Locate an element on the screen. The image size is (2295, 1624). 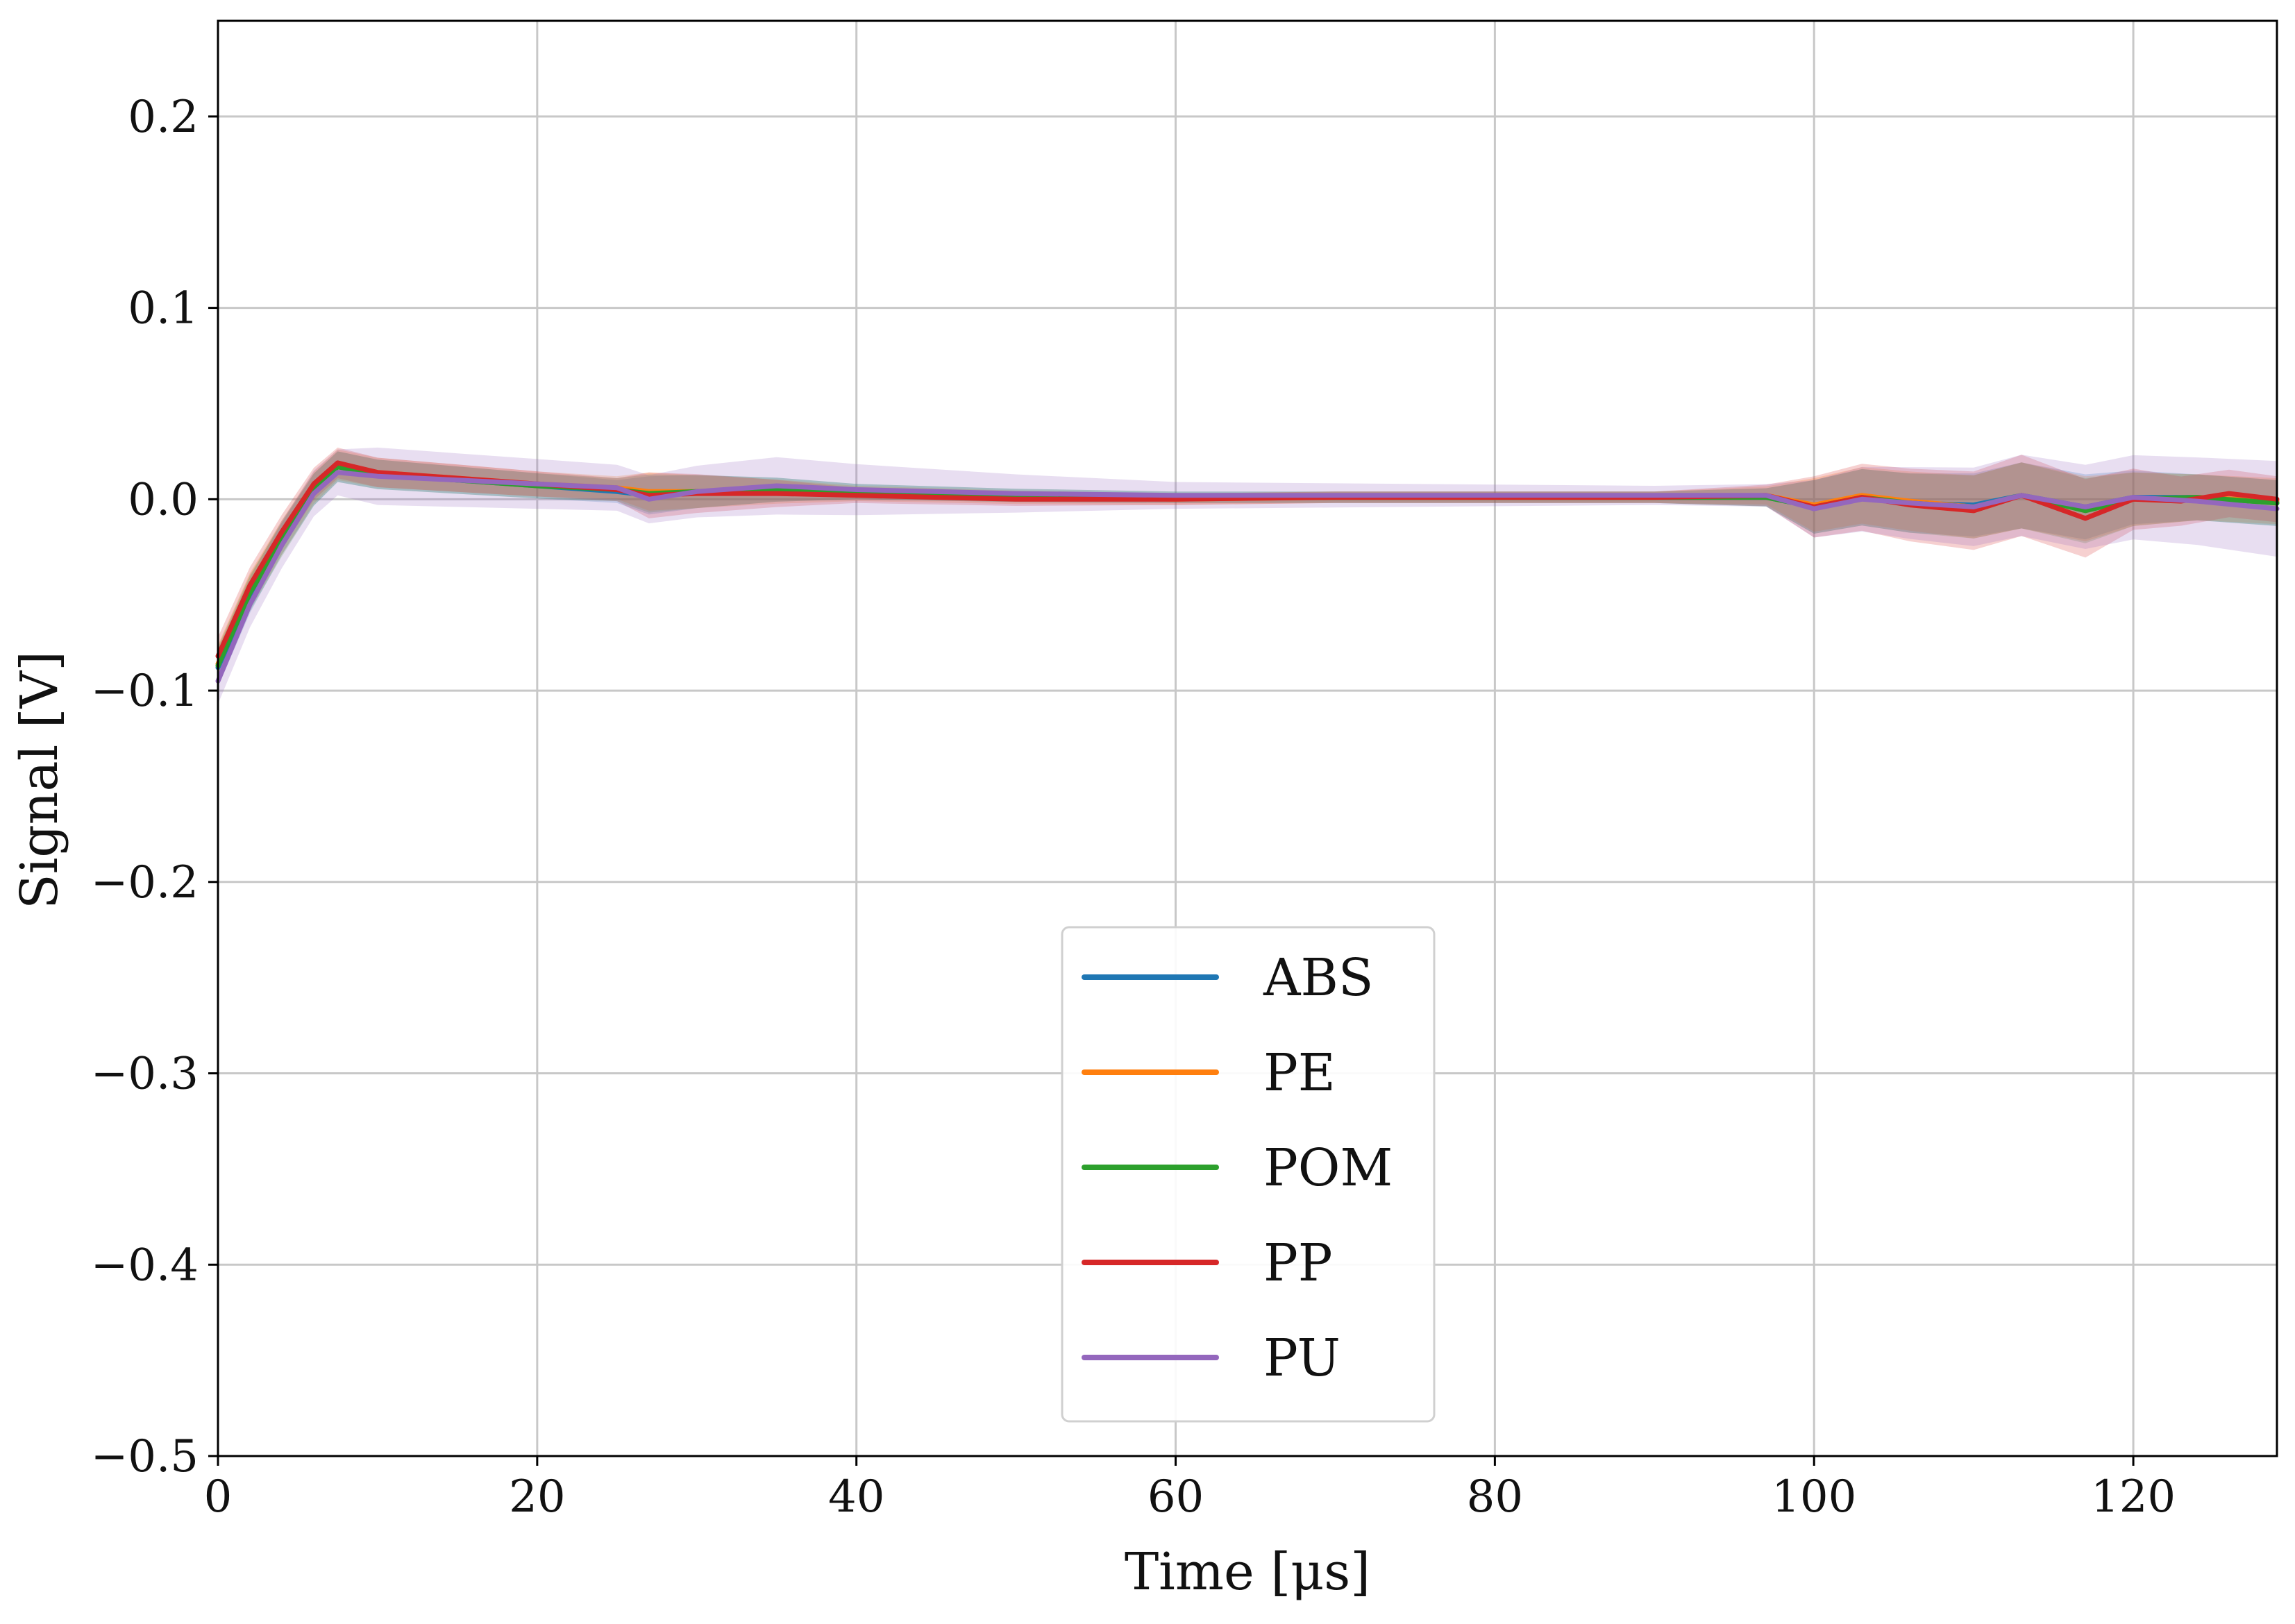
series-line-pu is located at coordinates (1247, 577).